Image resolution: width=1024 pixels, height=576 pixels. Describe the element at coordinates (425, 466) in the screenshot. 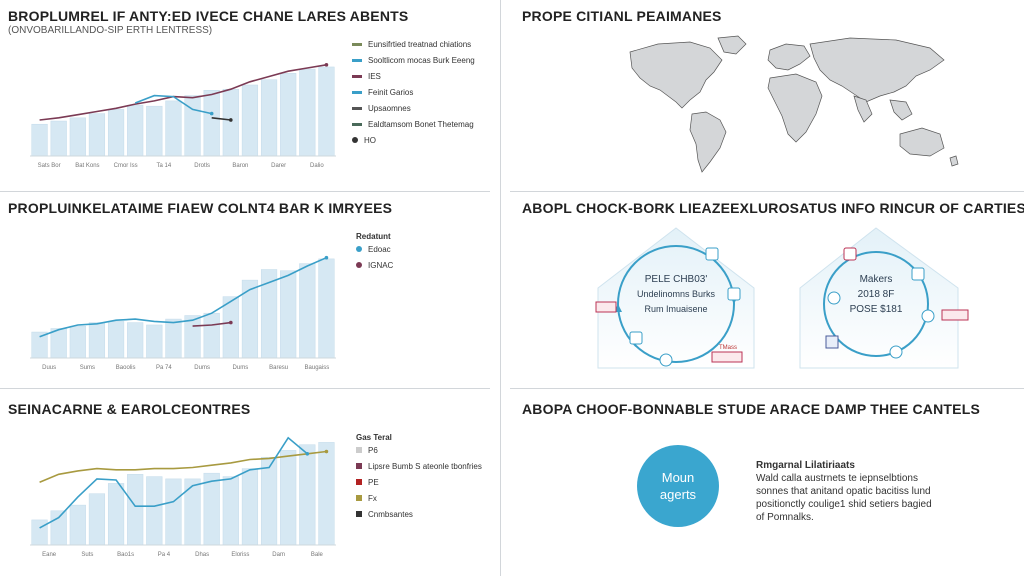

I see `legend-label: Lipsre Bumb S ateonle tbonfries` at that location.